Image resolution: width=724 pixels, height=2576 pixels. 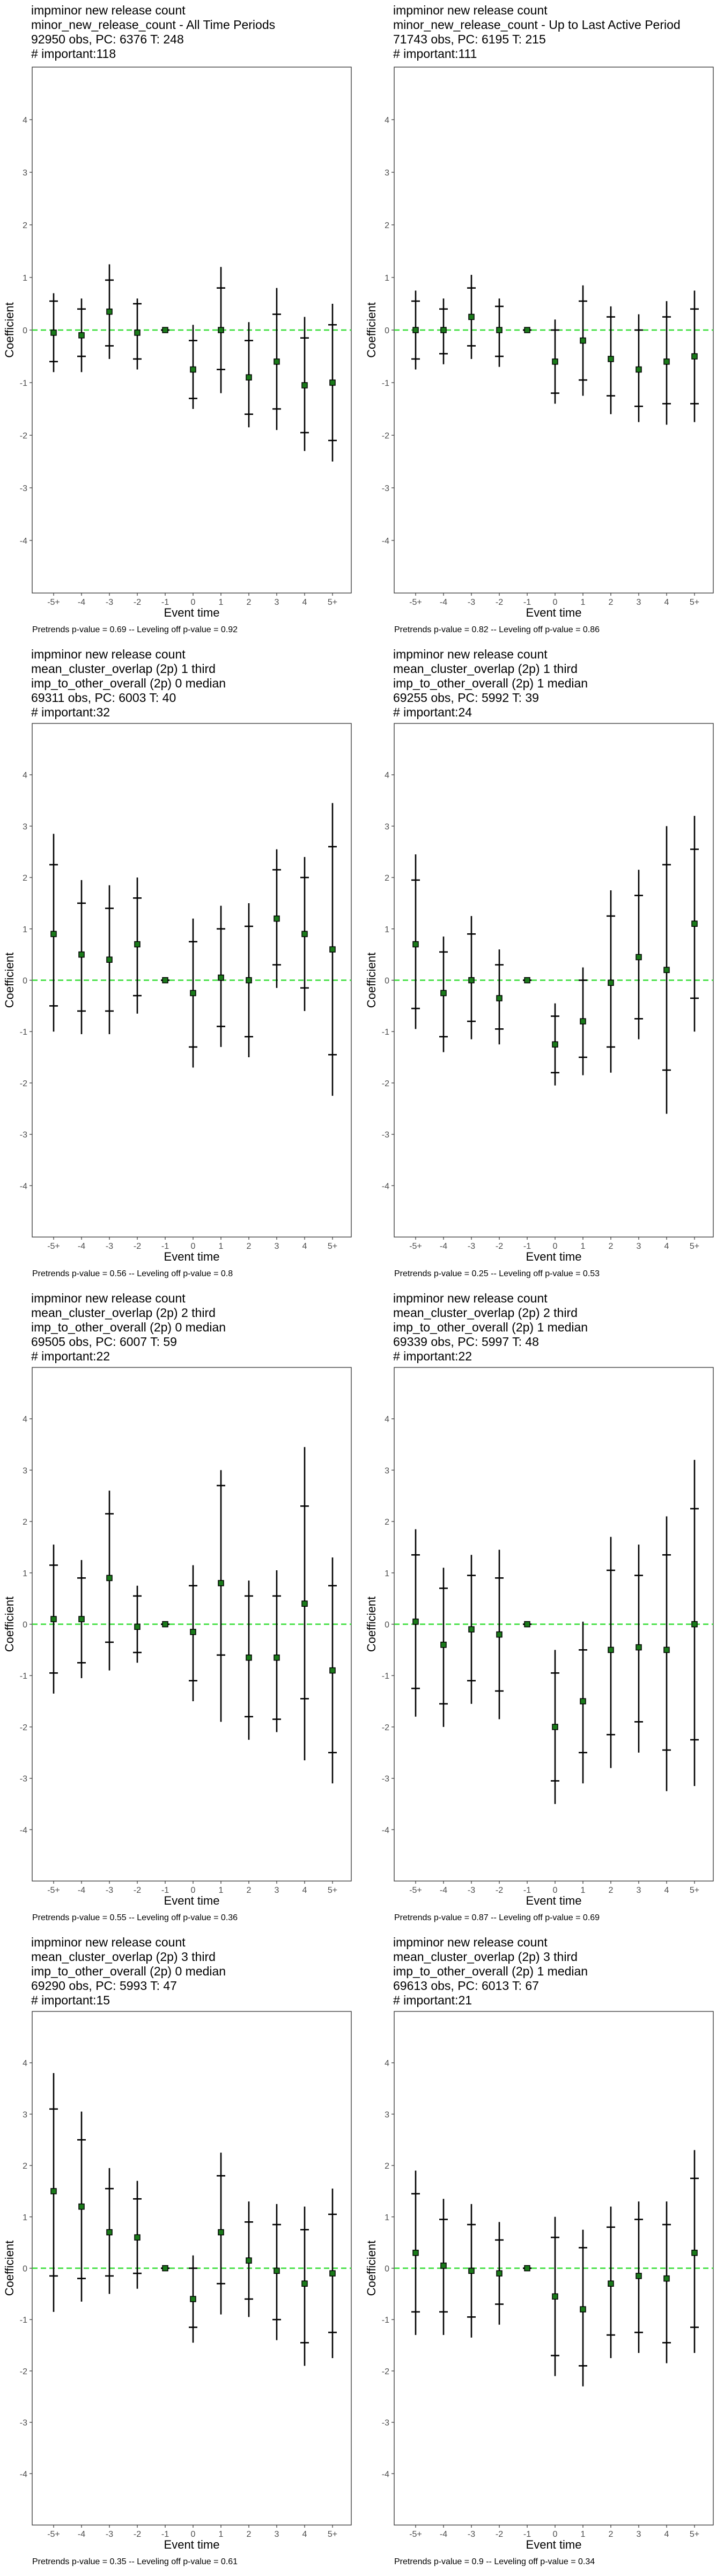 What do you see at coordinates (70, 1356) in the screenshot?
I see `title-line: # important:22` at bounding box center [70, 1356].